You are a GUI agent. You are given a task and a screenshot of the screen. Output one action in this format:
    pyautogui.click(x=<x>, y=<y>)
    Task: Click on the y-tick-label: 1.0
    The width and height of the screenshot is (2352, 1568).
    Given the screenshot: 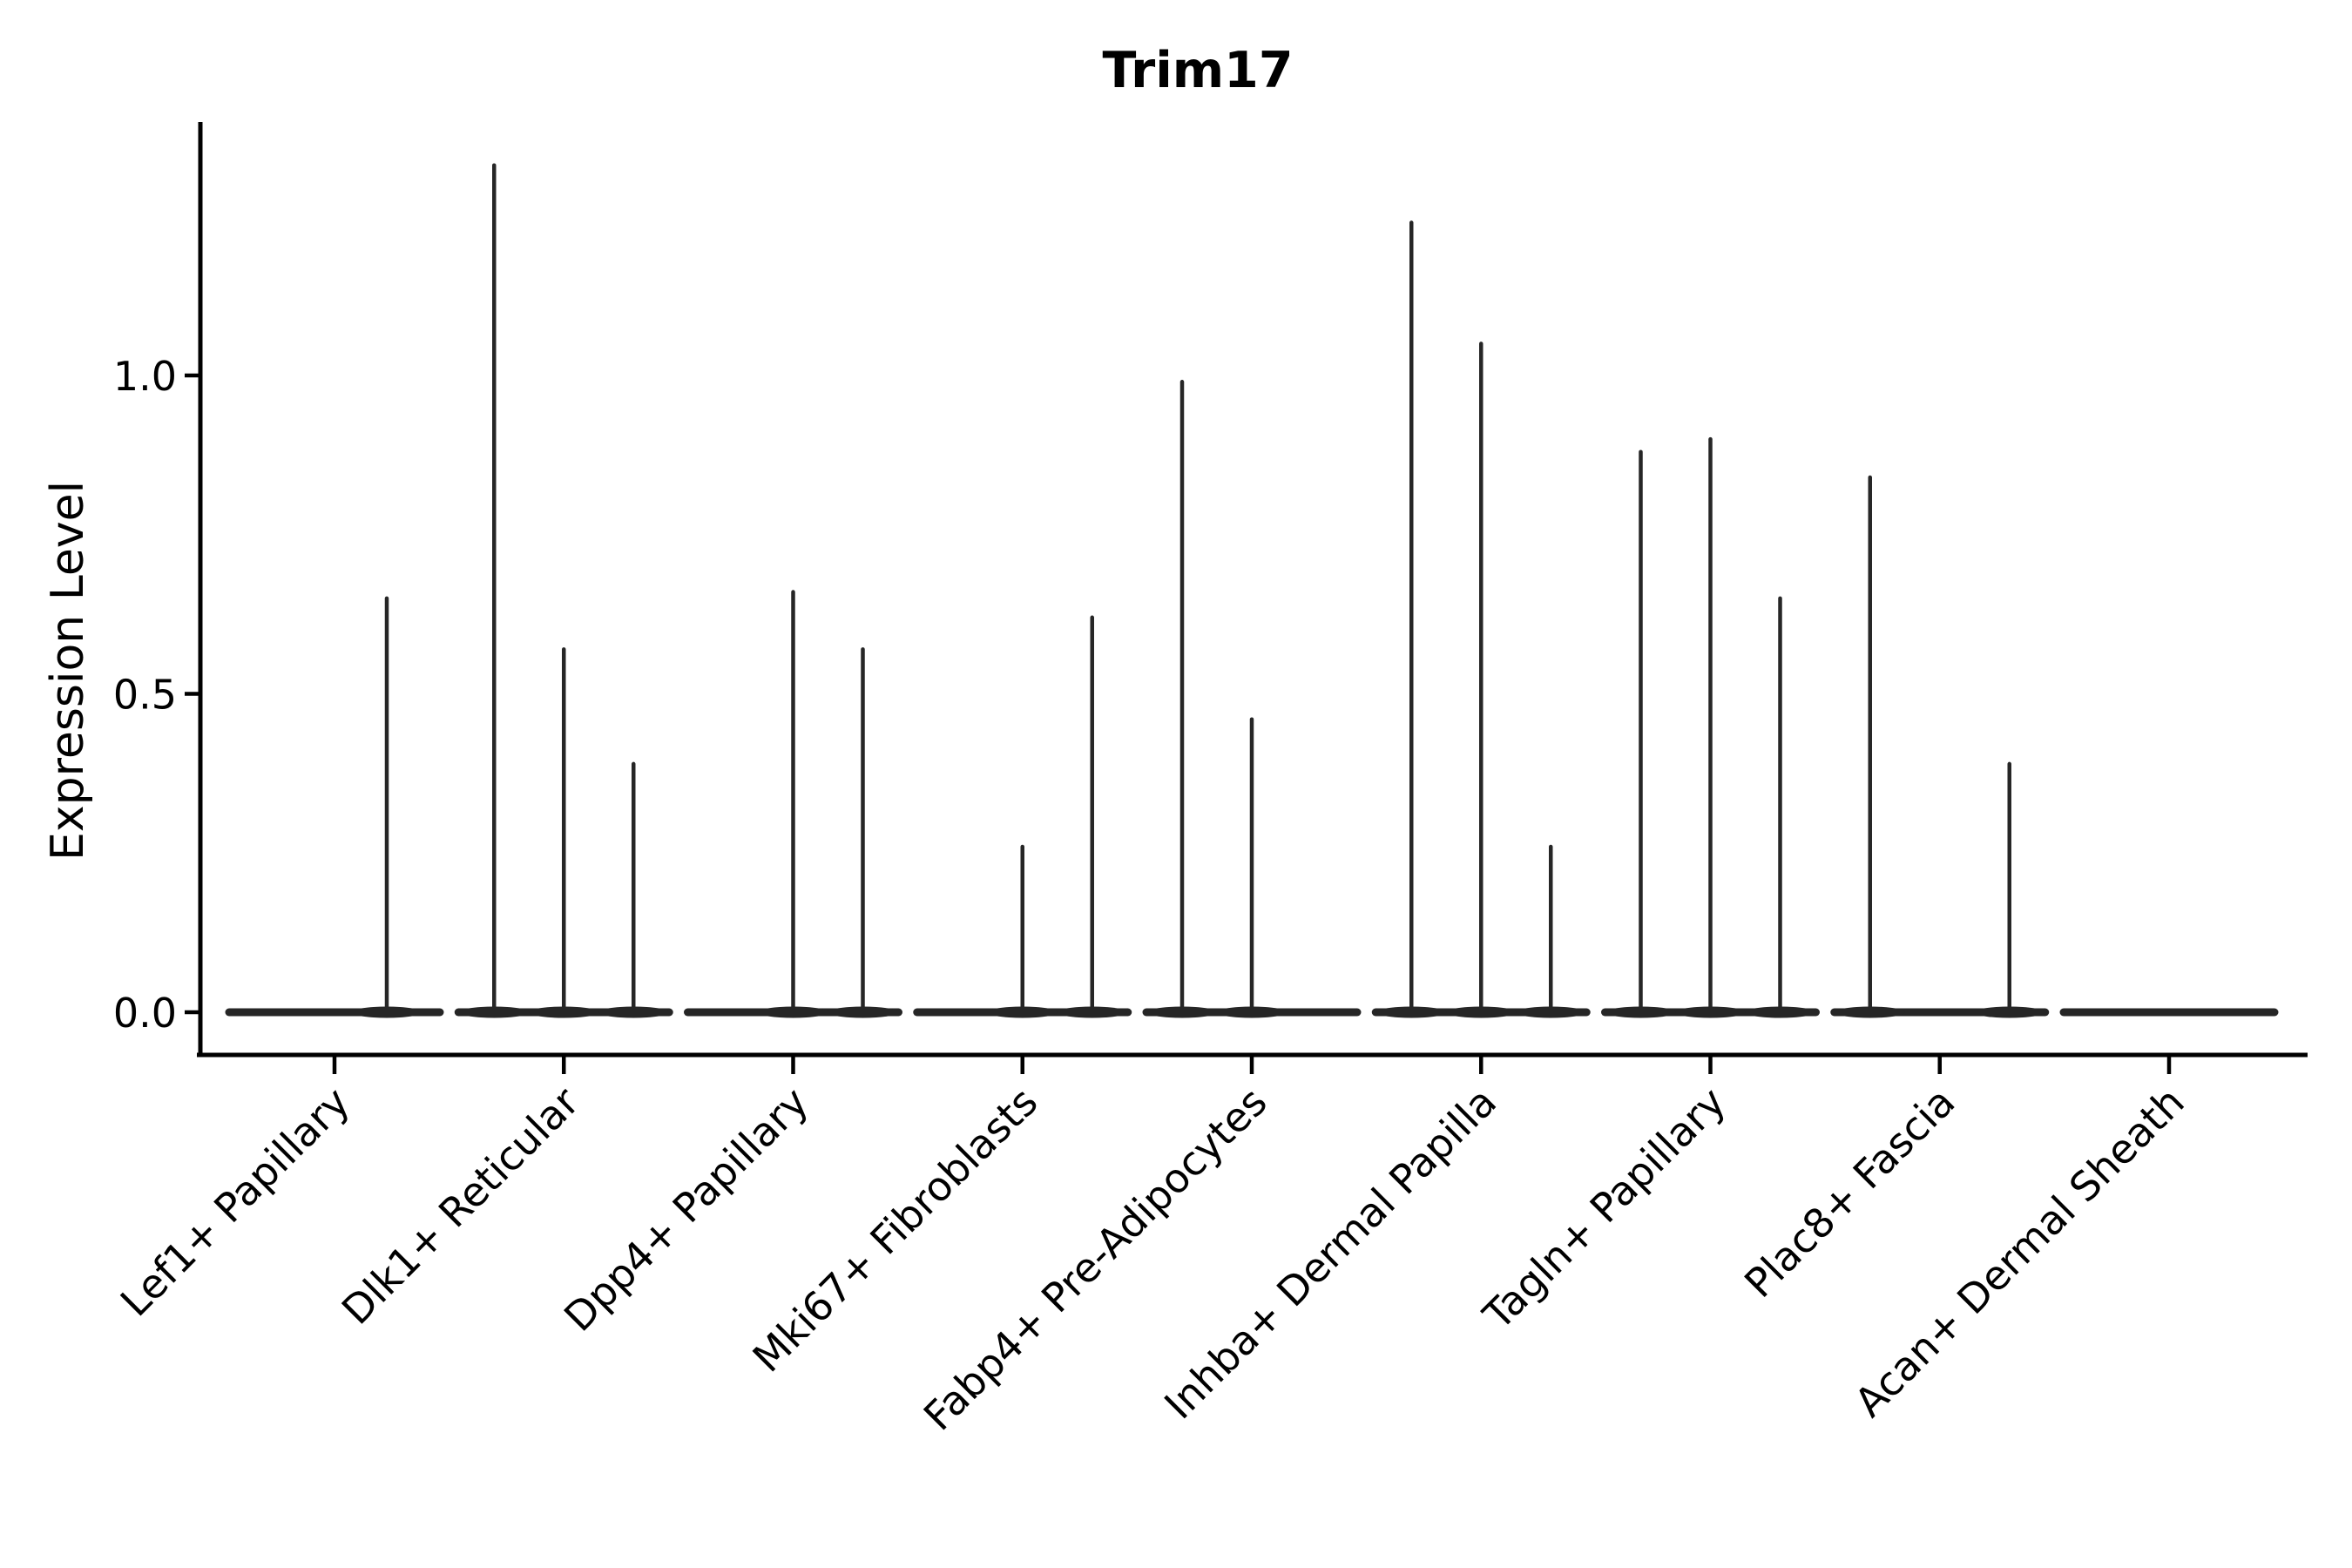 What is the action you would take?
    pyautogui.click(x=145, y=376)
    